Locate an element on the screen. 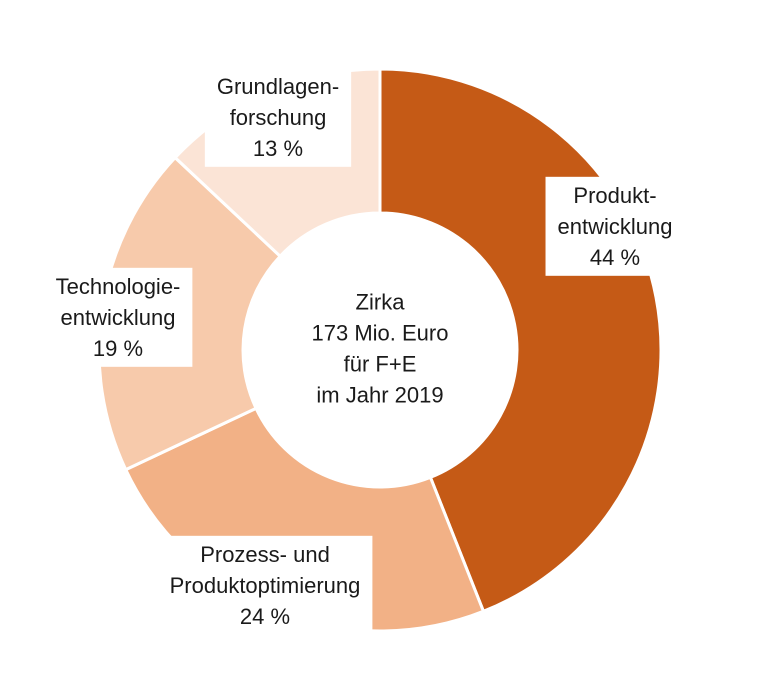 The image size is (778, 676). slice-label: Grundlagen-forschung 13 % is located at coordinates (278, 117).